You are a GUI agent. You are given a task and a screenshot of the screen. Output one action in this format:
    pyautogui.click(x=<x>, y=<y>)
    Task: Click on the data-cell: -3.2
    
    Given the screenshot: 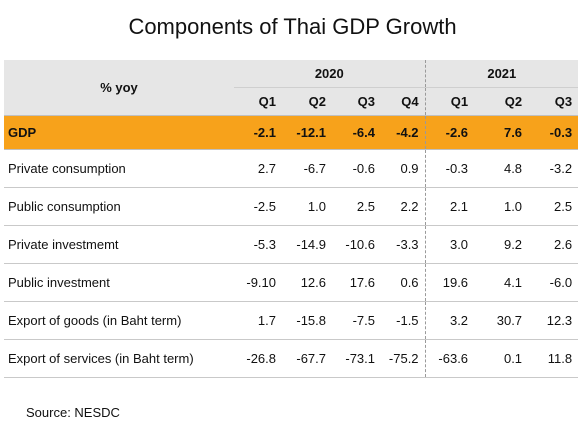 What is the action you would take?
    pyautogui.click(x=553, y=168)
    